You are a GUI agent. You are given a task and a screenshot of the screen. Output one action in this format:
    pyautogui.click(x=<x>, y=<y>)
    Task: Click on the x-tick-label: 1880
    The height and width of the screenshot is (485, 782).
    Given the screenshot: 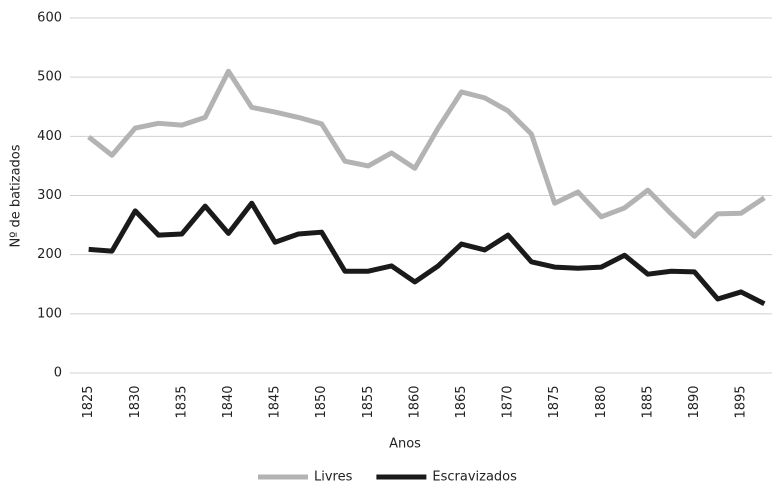 What is the action you would take?
    pyautogui.click(x=601, y=401)
    